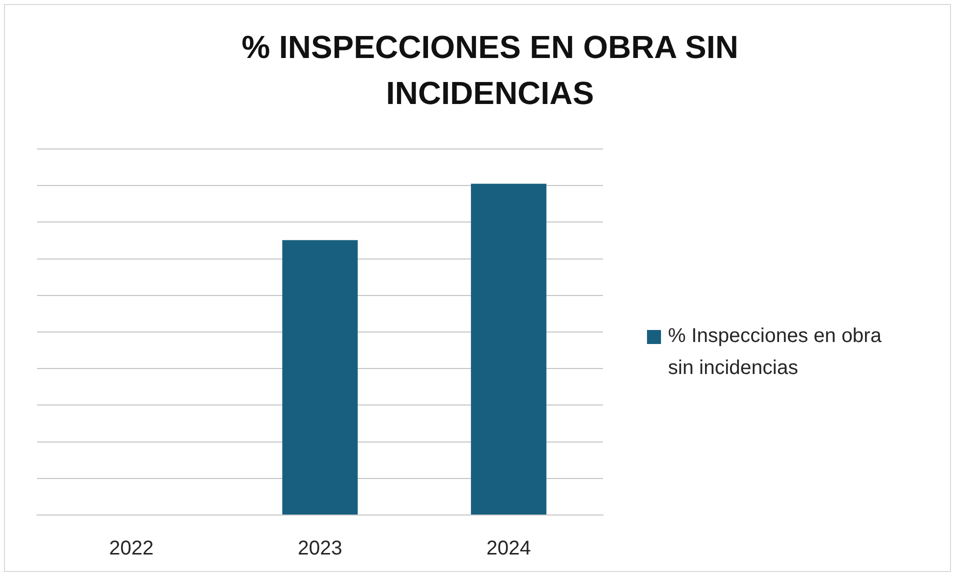 The height and width of the screenshot is (575, 955). What do you see at coordinates (131, 549) in the screenshot?
I see `x-tick-label: 2022` at bounding box center [131, 549].